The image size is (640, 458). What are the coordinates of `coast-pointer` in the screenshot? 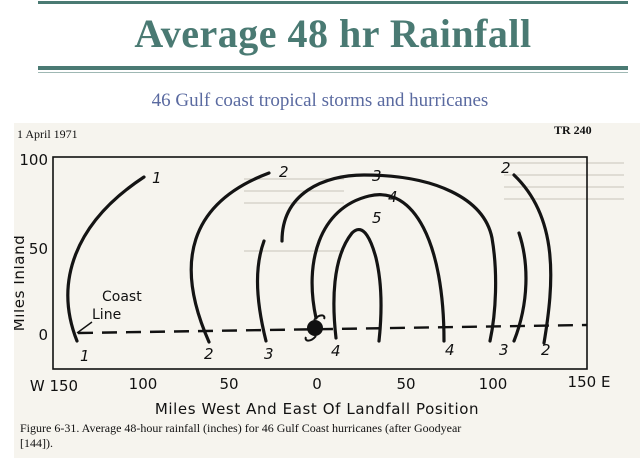 It's located at (84, 327).